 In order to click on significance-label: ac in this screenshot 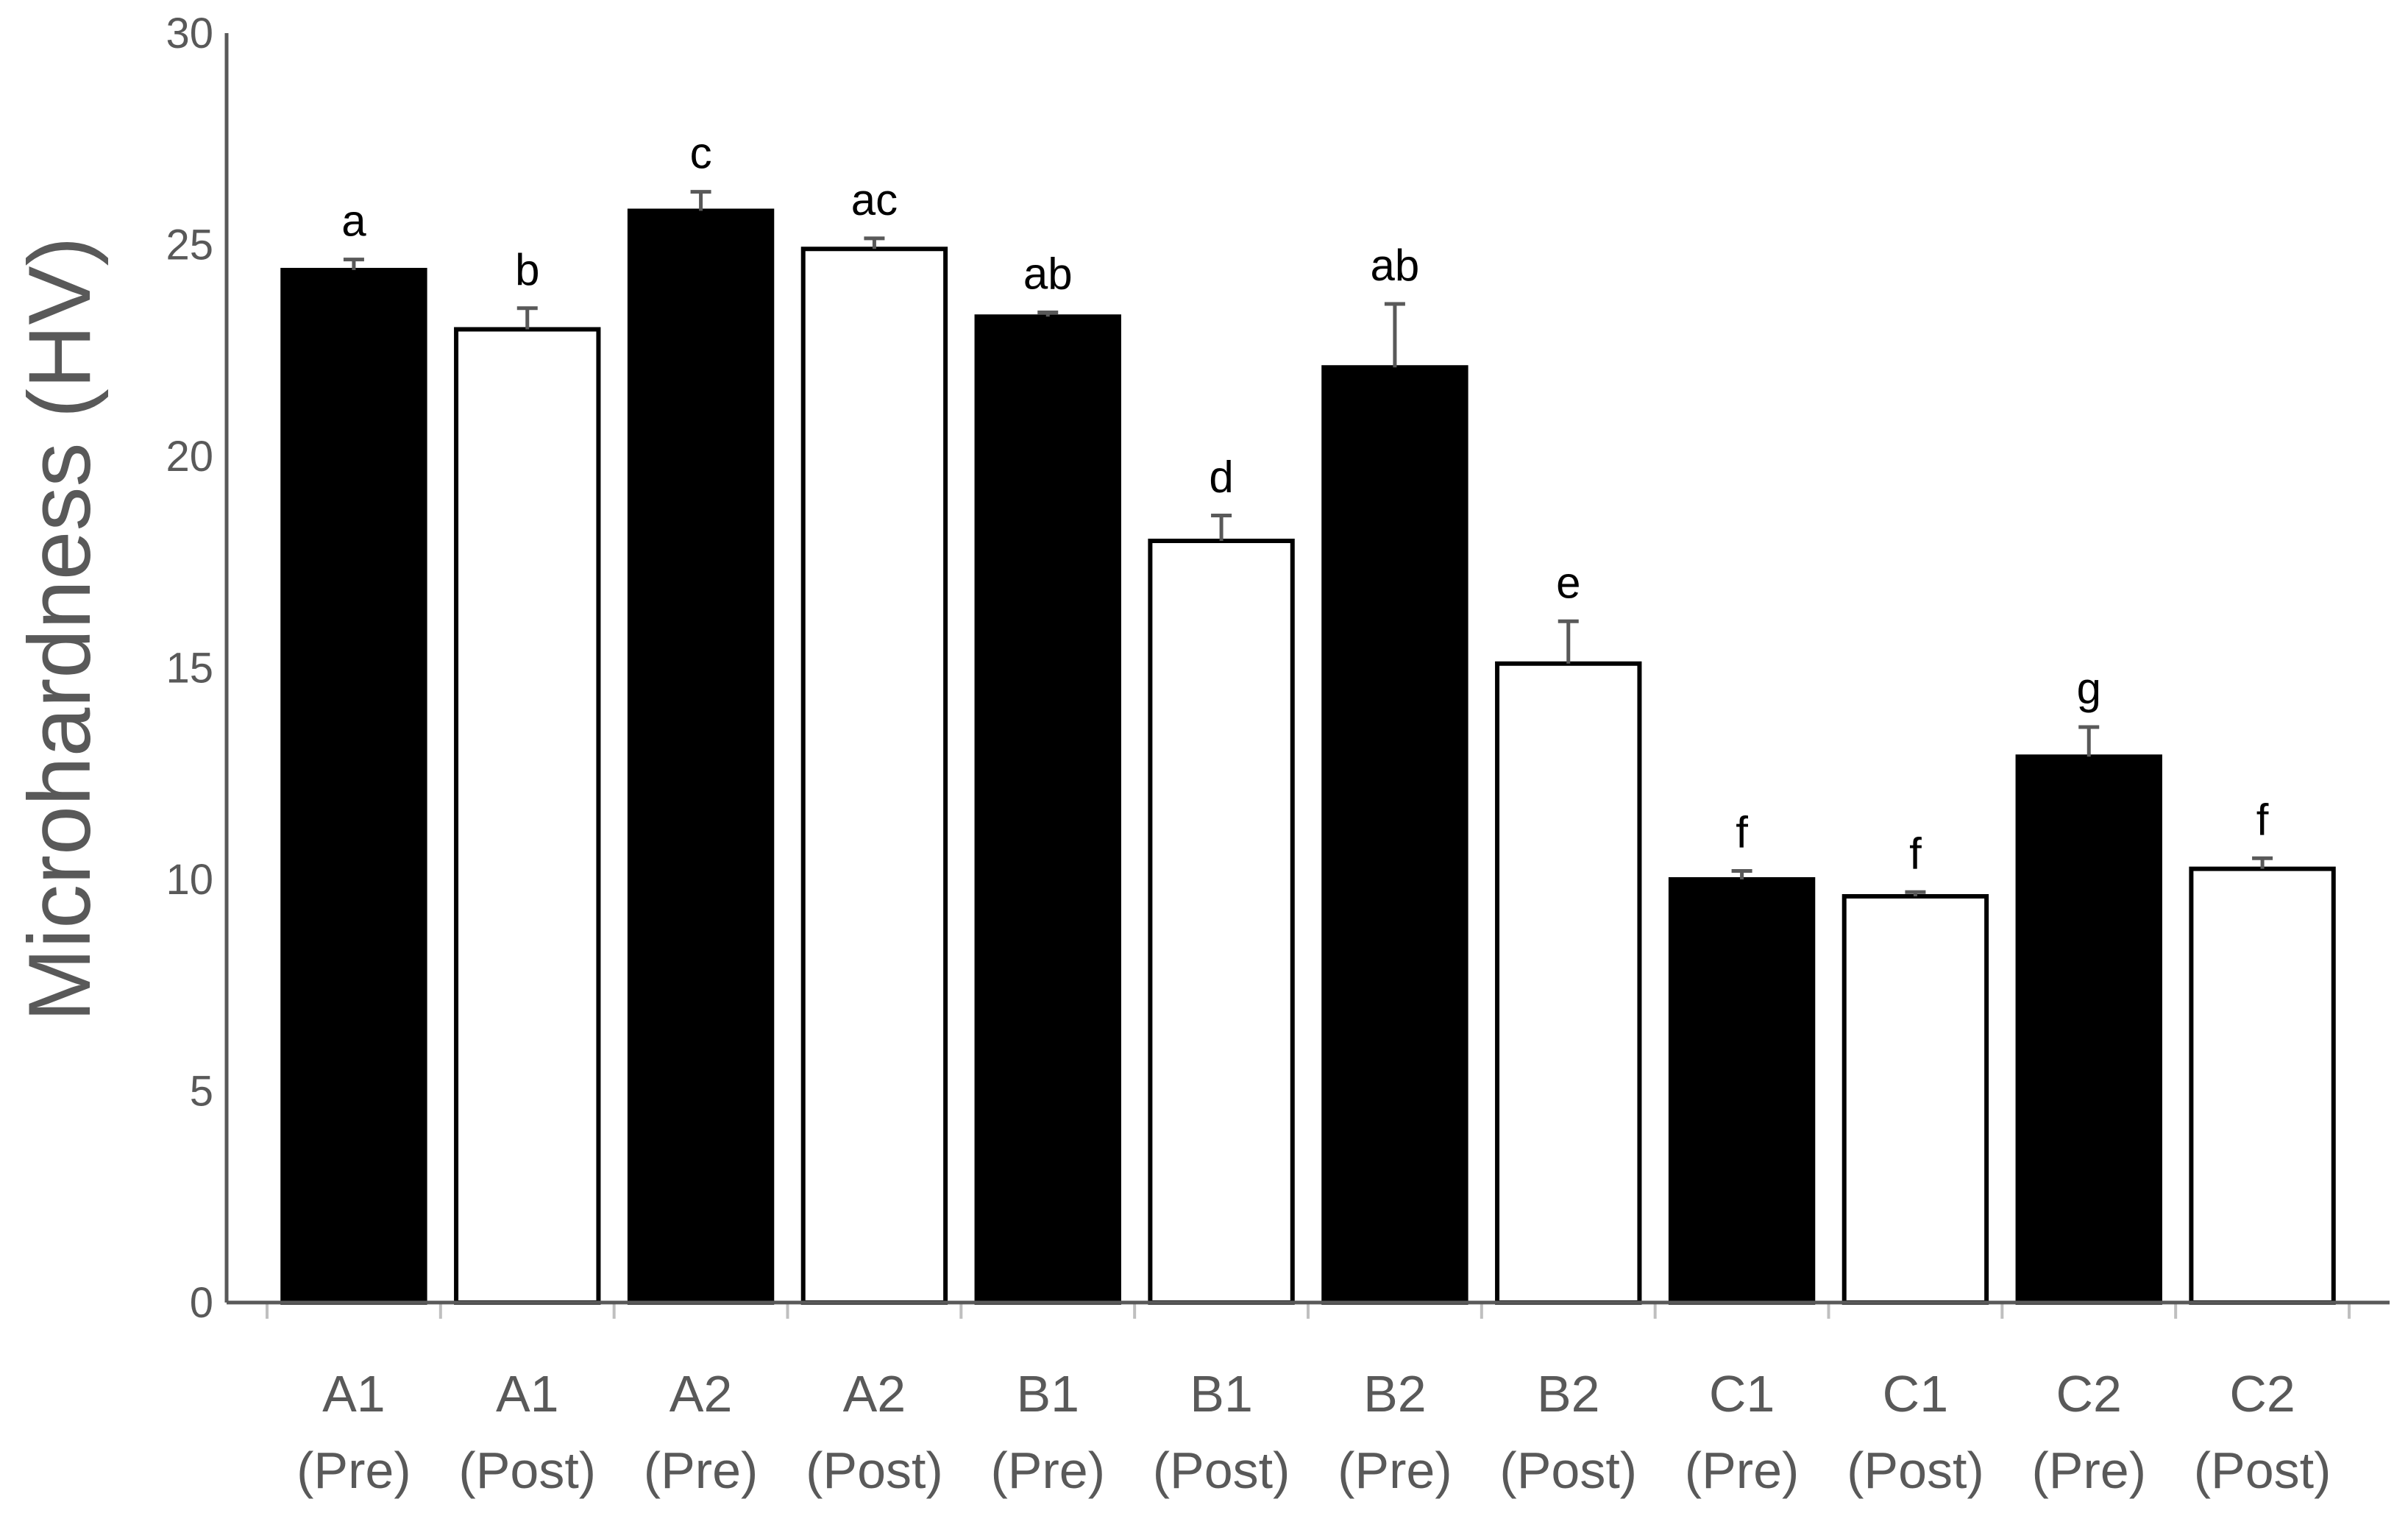, I will do `click(875, 199)`.